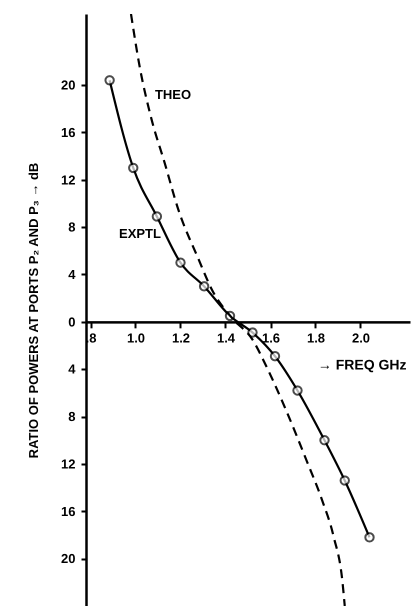 The image size is (418, 606). I want to click on x-tick-label: 1.2, so click(181, 338).